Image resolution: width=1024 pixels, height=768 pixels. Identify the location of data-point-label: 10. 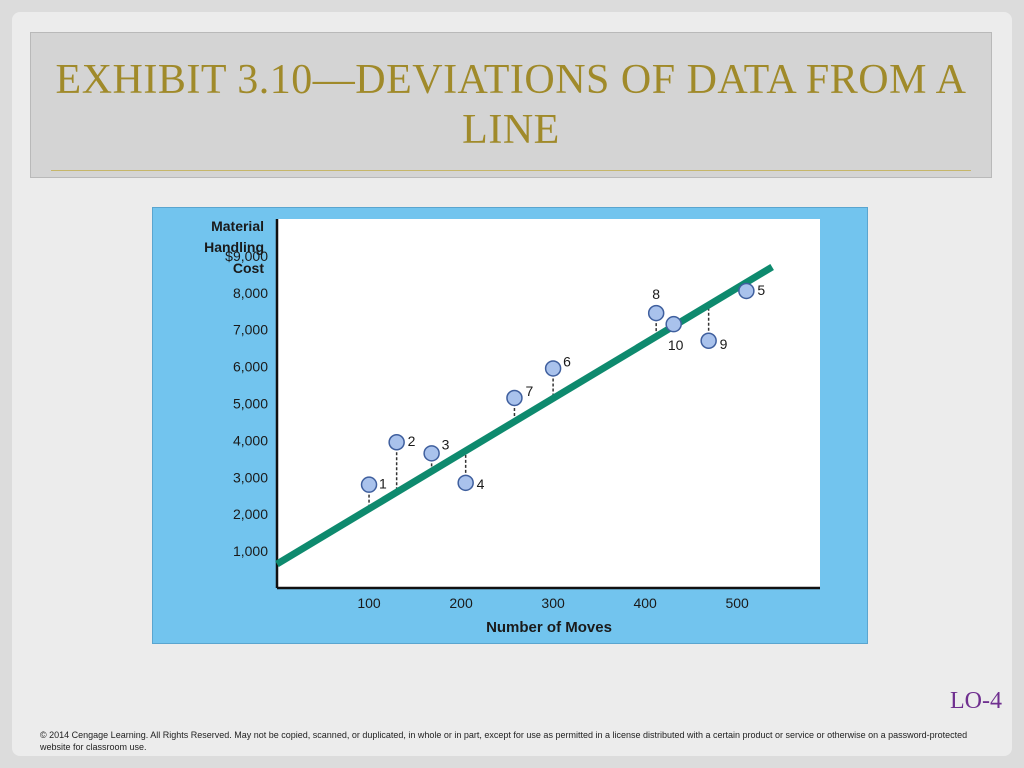
(676, 345).